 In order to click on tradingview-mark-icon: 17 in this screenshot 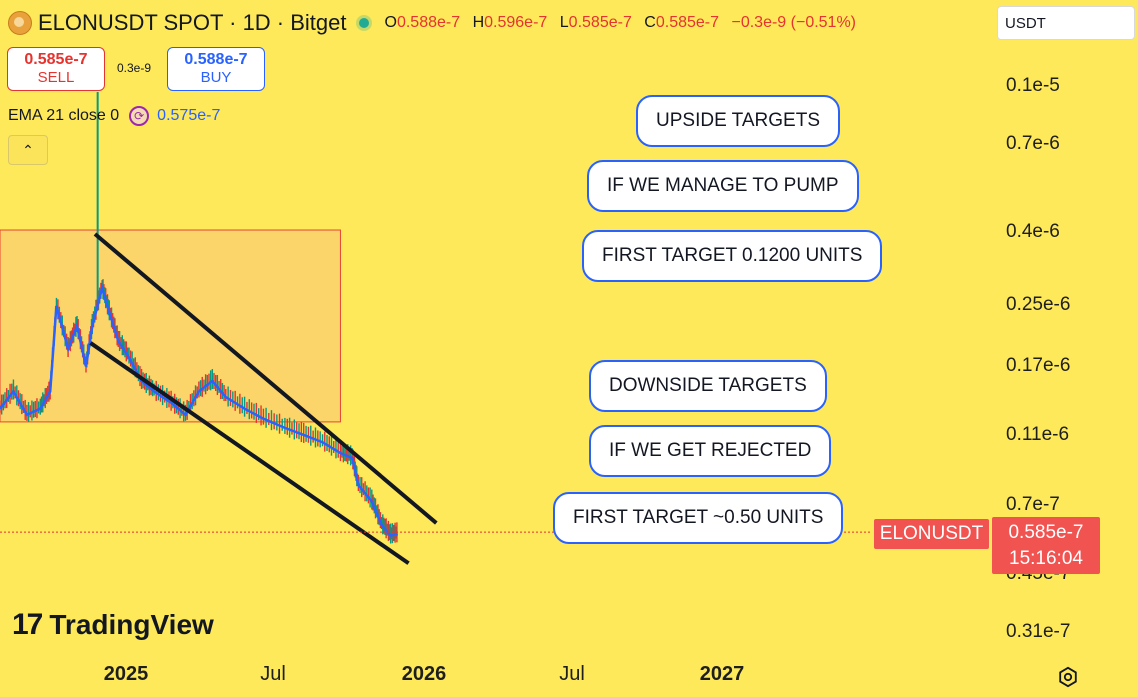, I will do `click(27, 624)`.